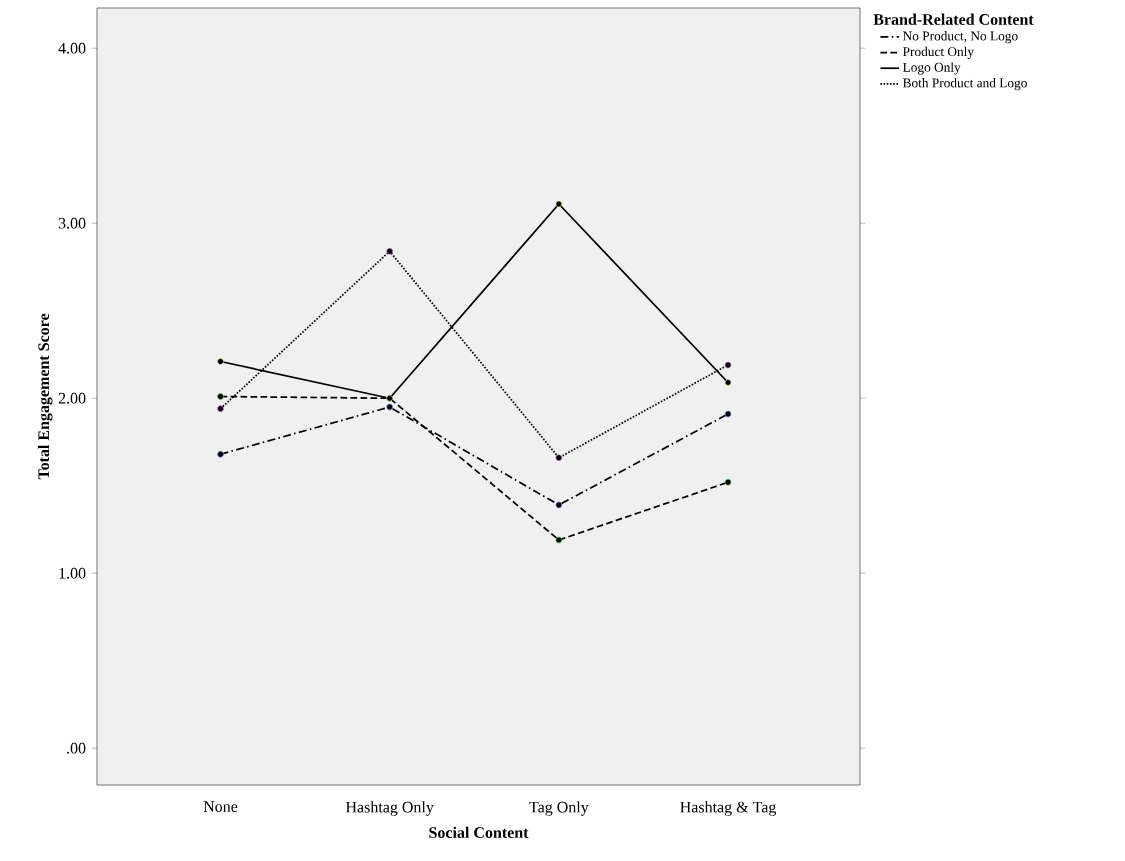  I want to click on y-tick-label: 1.00, so click(72, 573).